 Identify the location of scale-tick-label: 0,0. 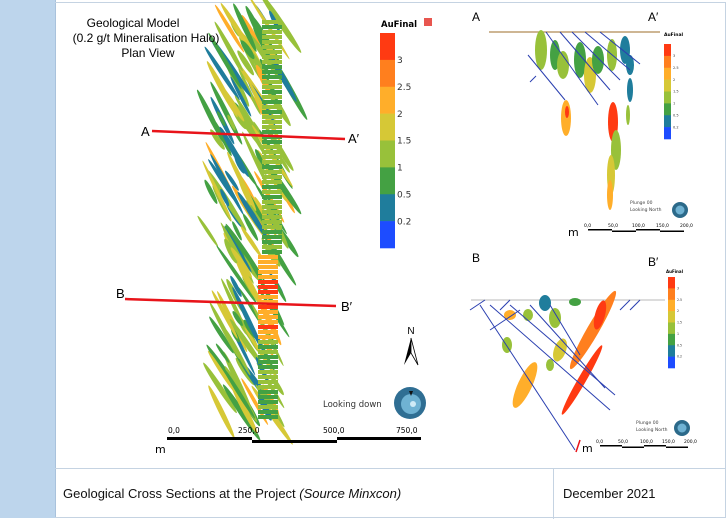
(587, 226).